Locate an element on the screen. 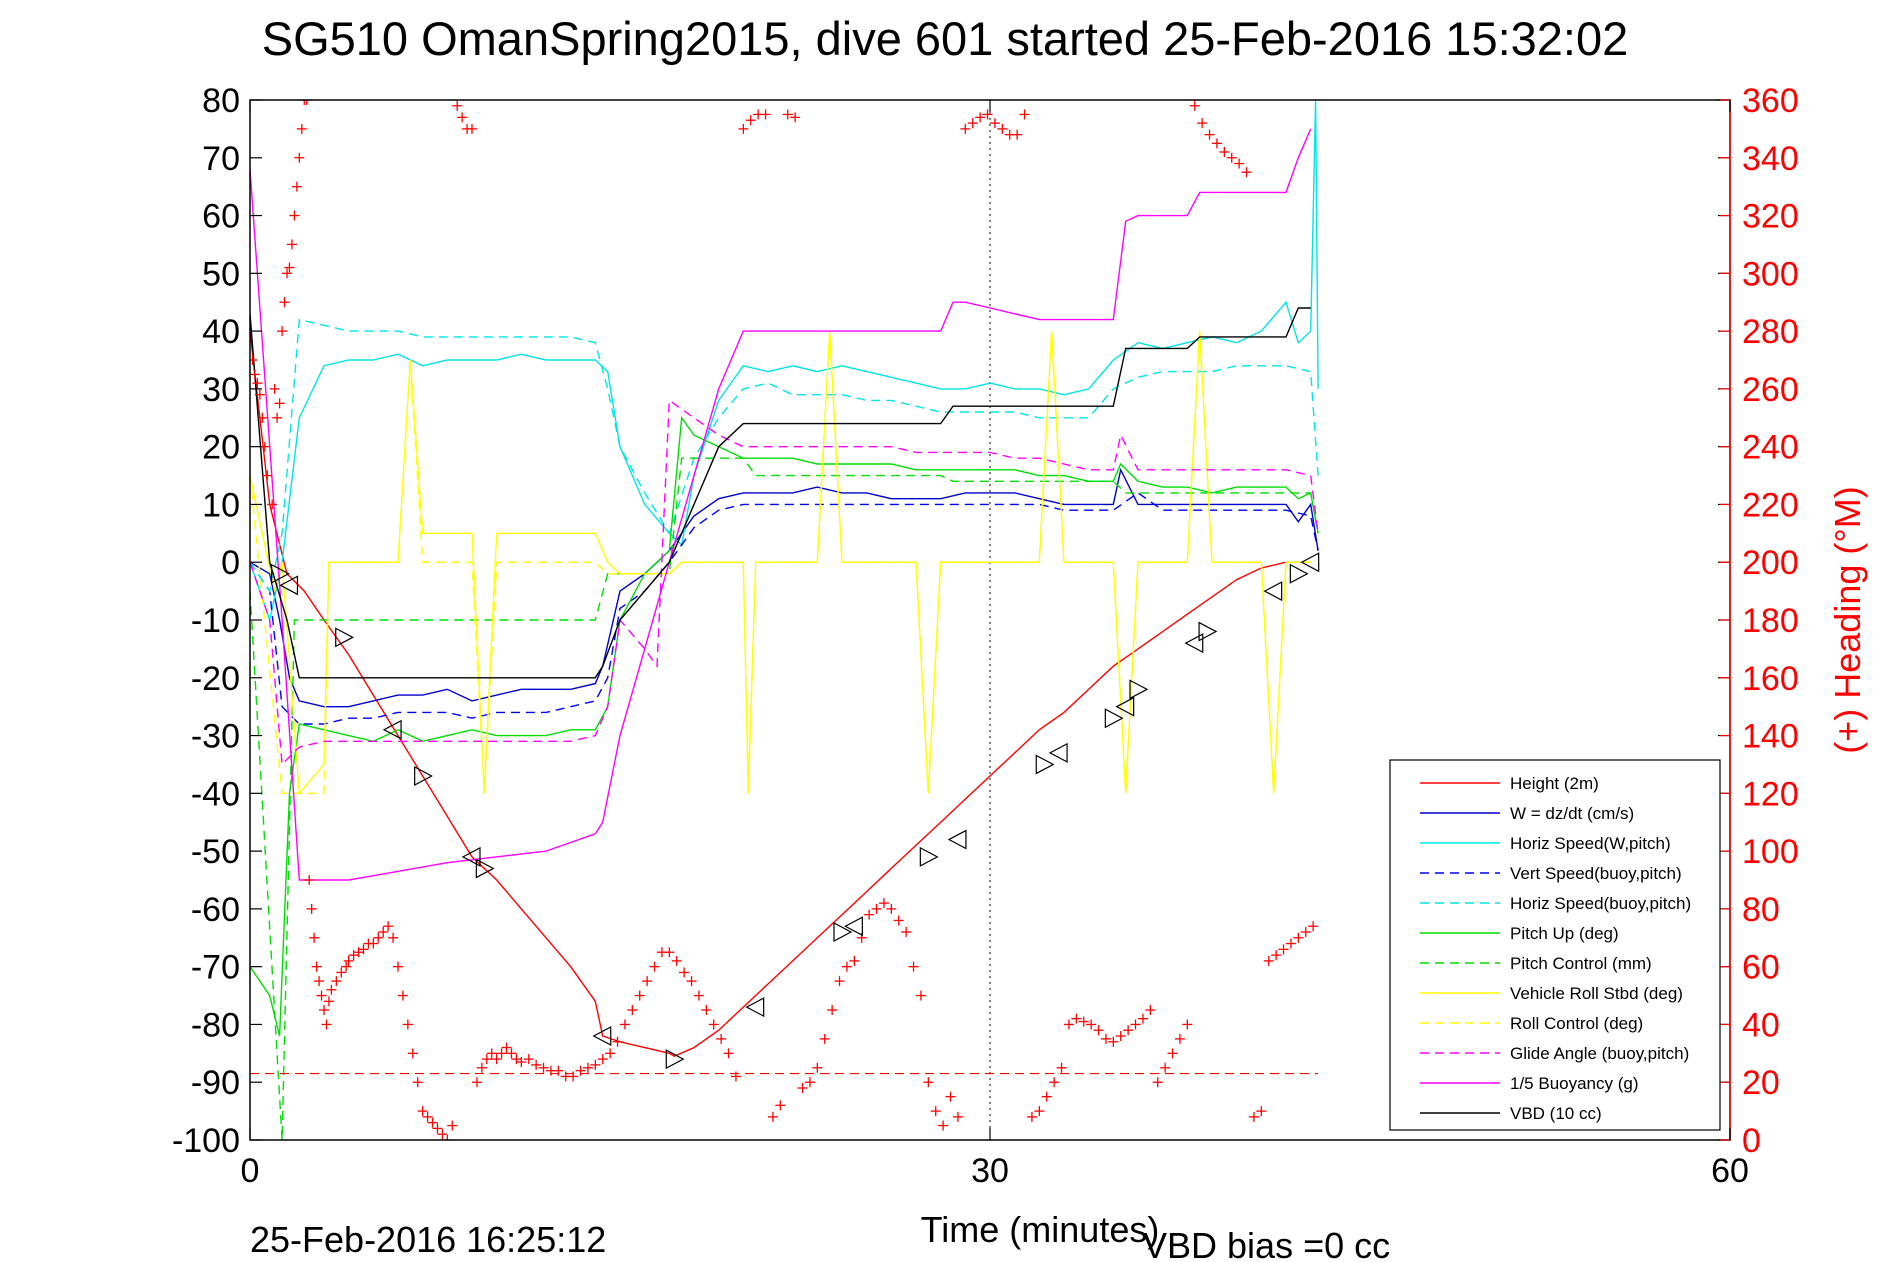 This screenshot has height=1262, width=1891. y-left-tick-label: -80 is located at coordinates (215, 1025).